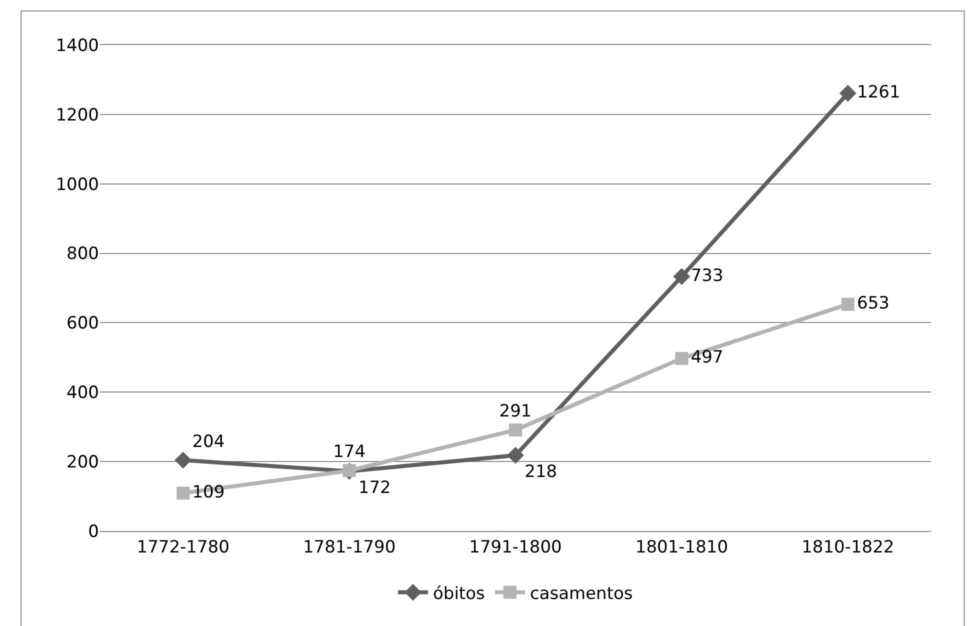 The width and height of the screenshot is (976, 626). Describe the element at coordinates (93, 532) in the screenshot. I see `y-tick-label: 0` at that location.